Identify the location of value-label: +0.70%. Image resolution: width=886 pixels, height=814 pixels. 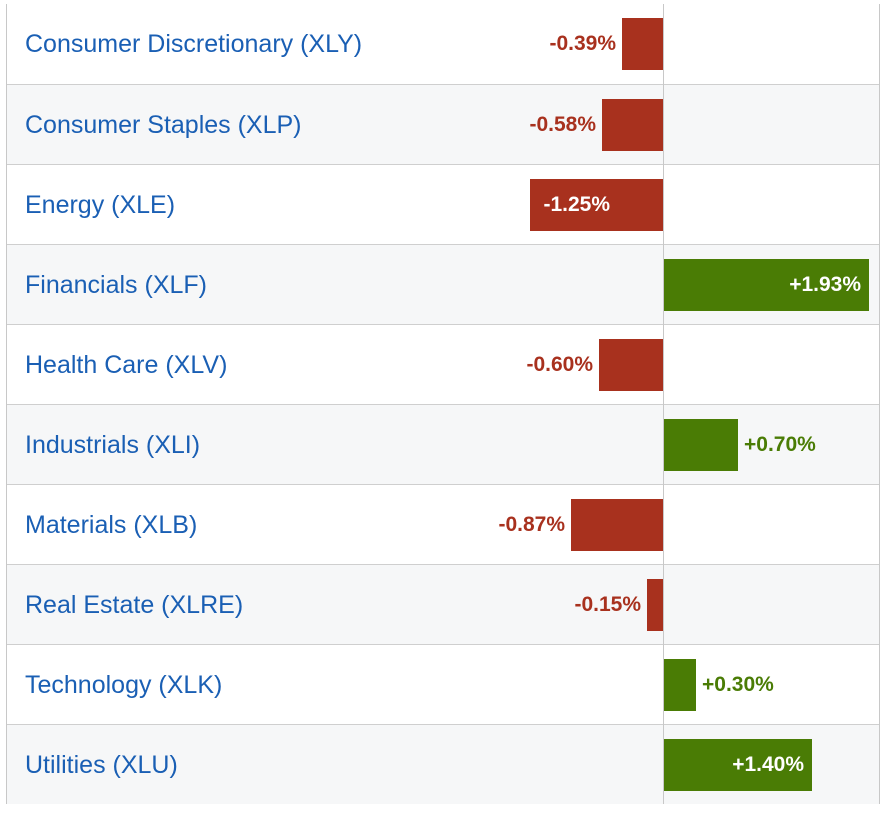
(780, 444).